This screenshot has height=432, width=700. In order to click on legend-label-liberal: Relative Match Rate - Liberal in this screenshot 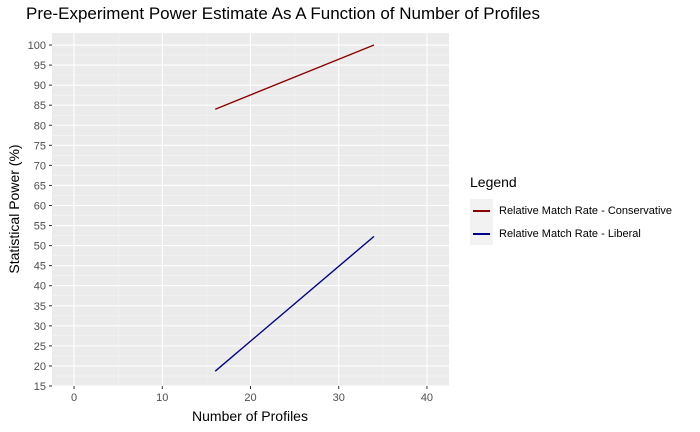, I will do `click(570, 233)`.